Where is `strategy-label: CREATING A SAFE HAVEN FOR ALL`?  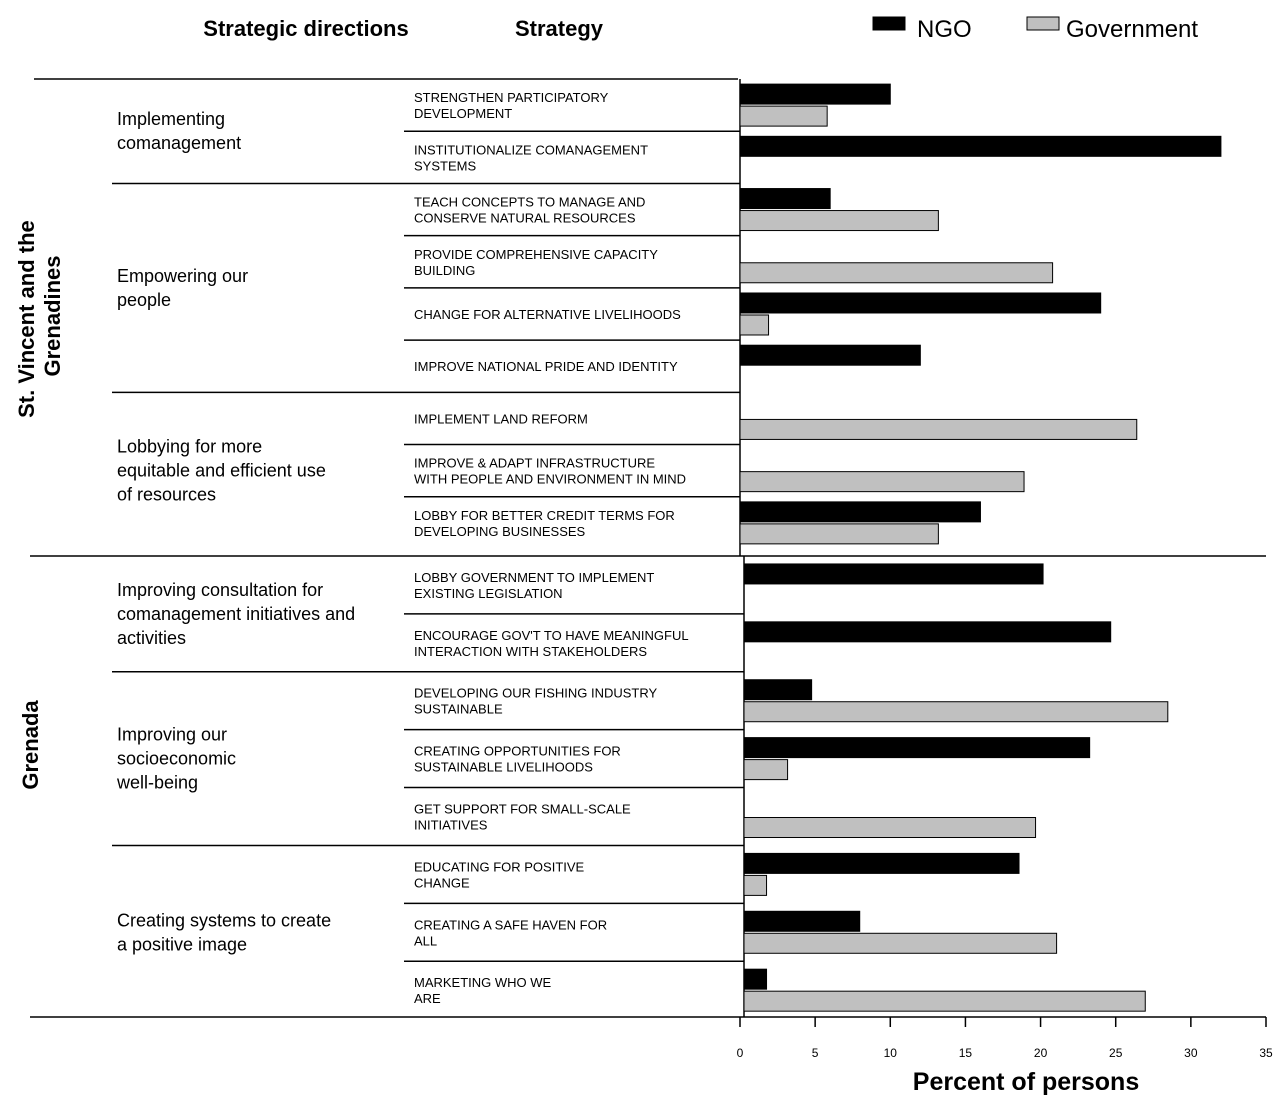
strategy-label: CREATING A SAFE HAVEN FOR ALL is located at coordinates (510, 932).